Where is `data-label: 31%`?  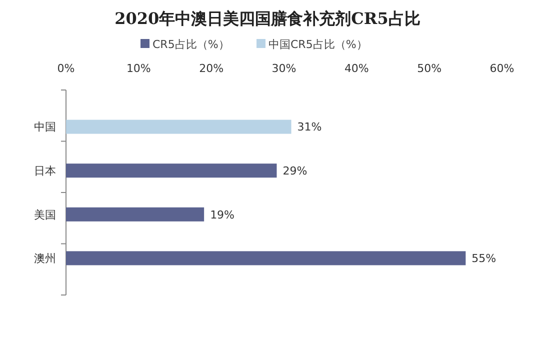
data-label: 31% is located at coordinates (309, 127).